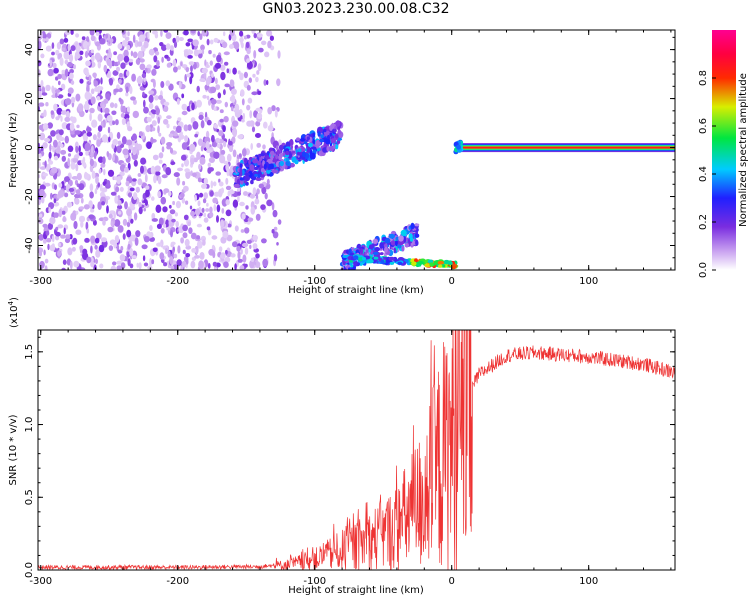 This screenshot has height=600, width=750. Describe the element at coordinates (29, 49) in the screenshot. I see `y-tick-label: 40` at that location.